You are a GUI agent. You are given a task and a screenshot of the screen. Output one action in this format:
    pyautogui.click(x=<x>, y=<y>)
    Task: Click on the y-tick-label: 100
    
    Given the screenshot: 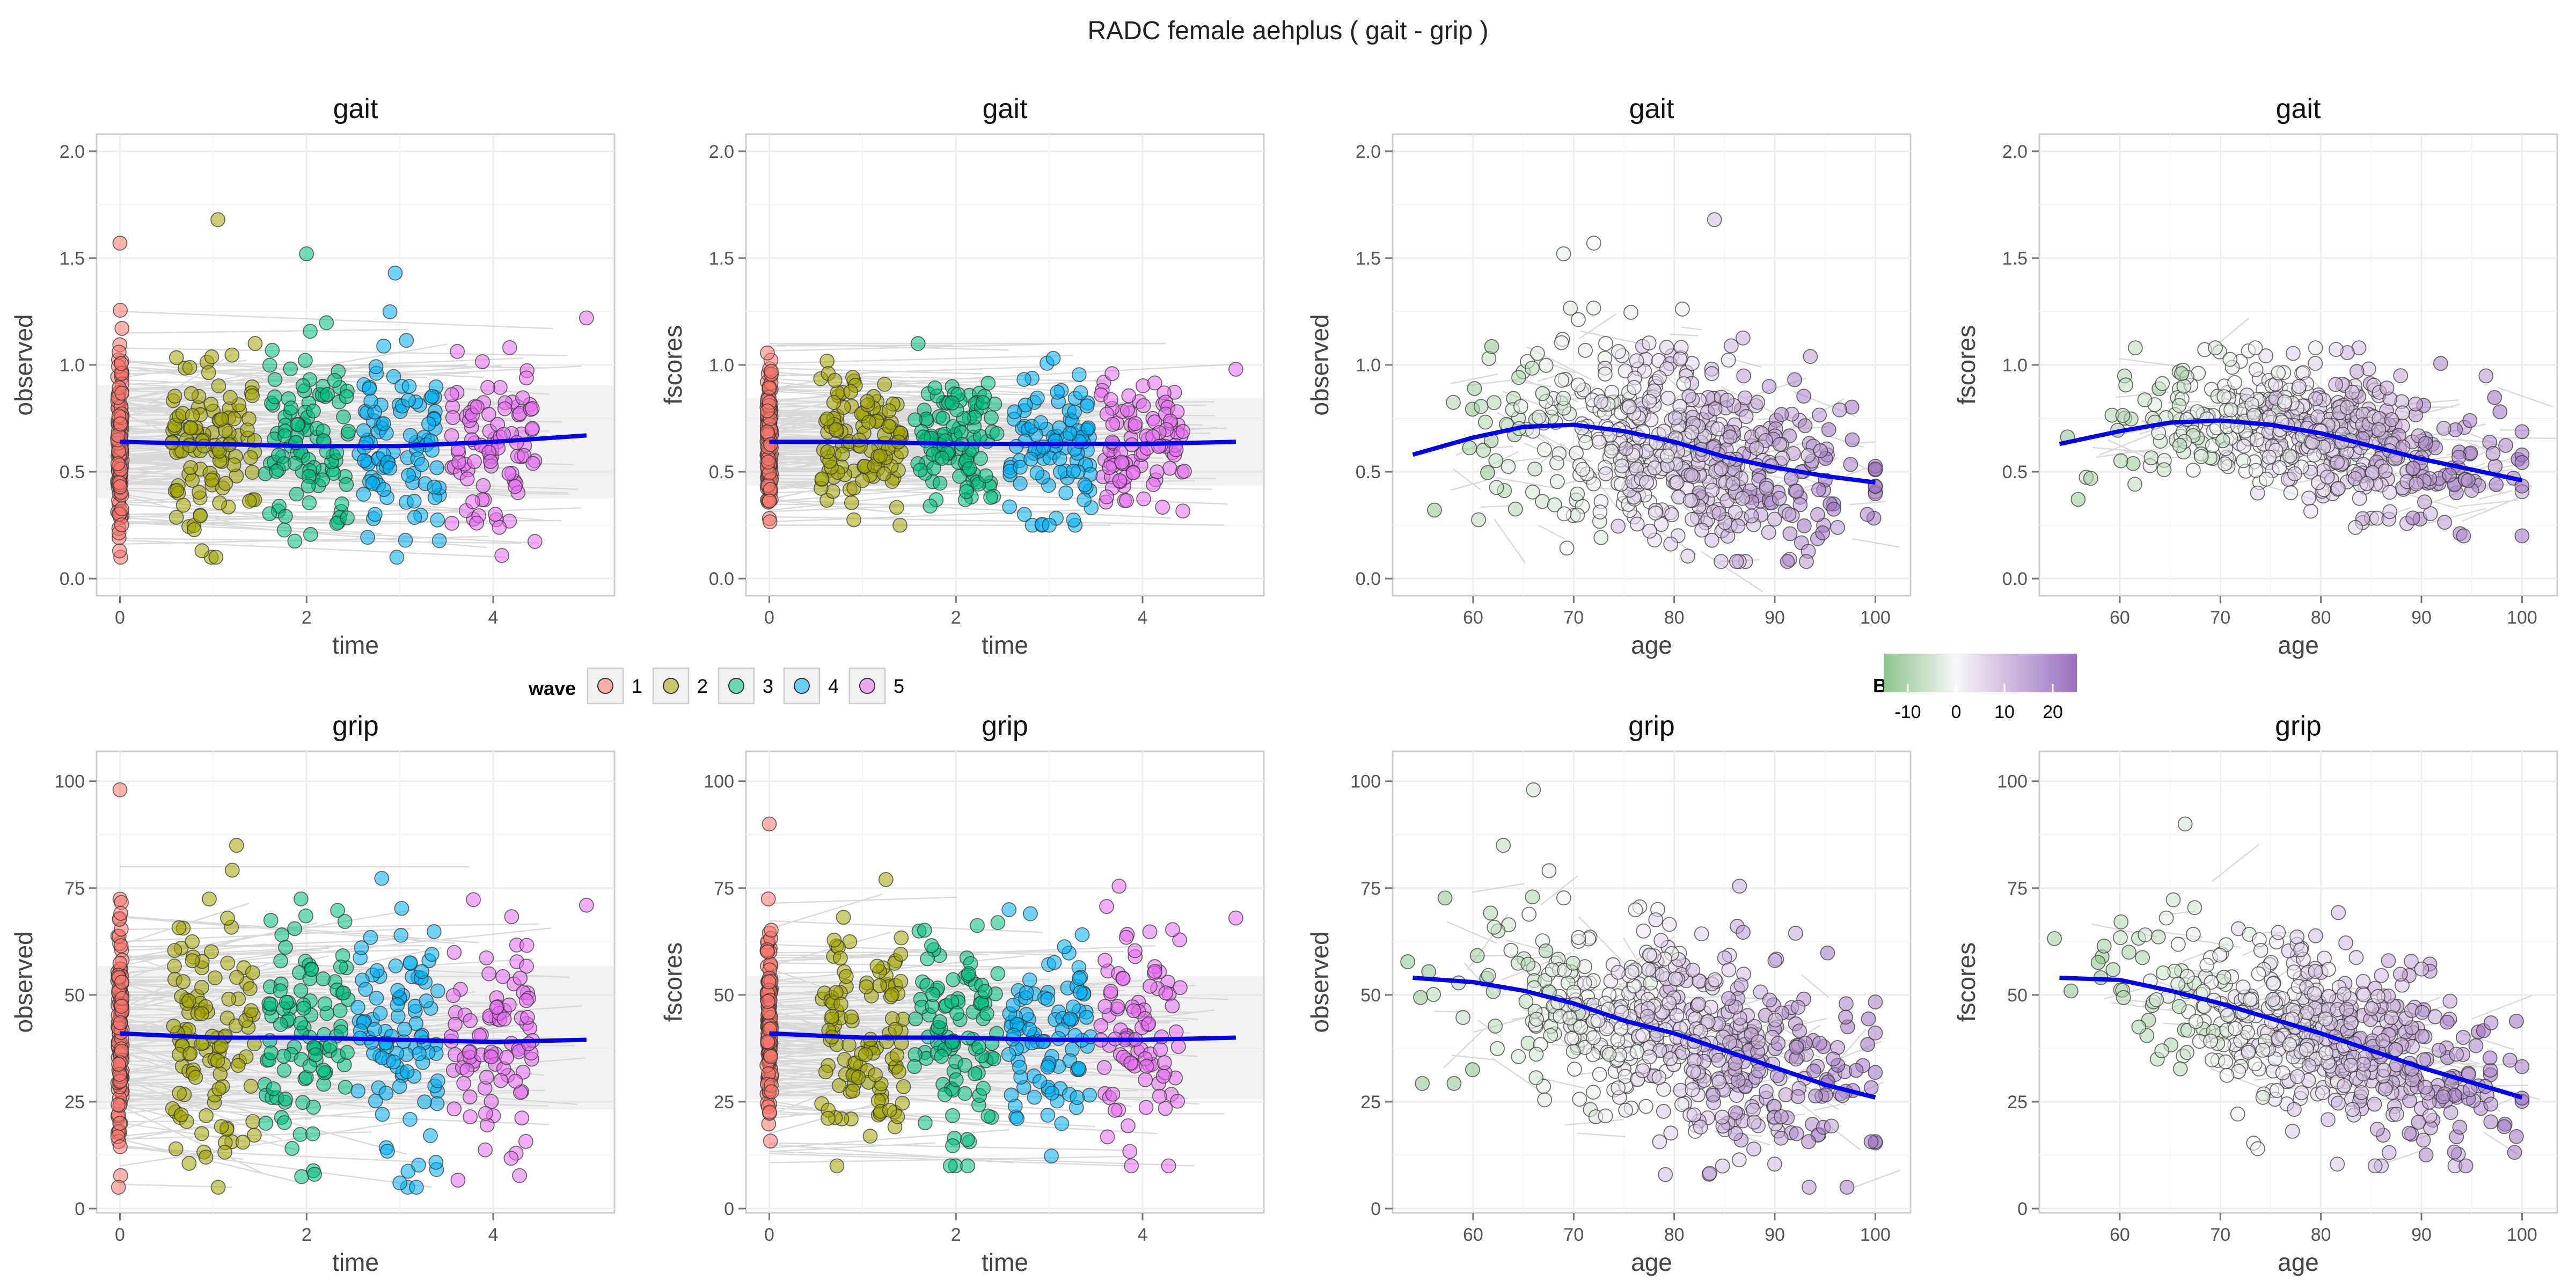 What is the action you would take?
    pyautogui.click(x=719, y=782)
    